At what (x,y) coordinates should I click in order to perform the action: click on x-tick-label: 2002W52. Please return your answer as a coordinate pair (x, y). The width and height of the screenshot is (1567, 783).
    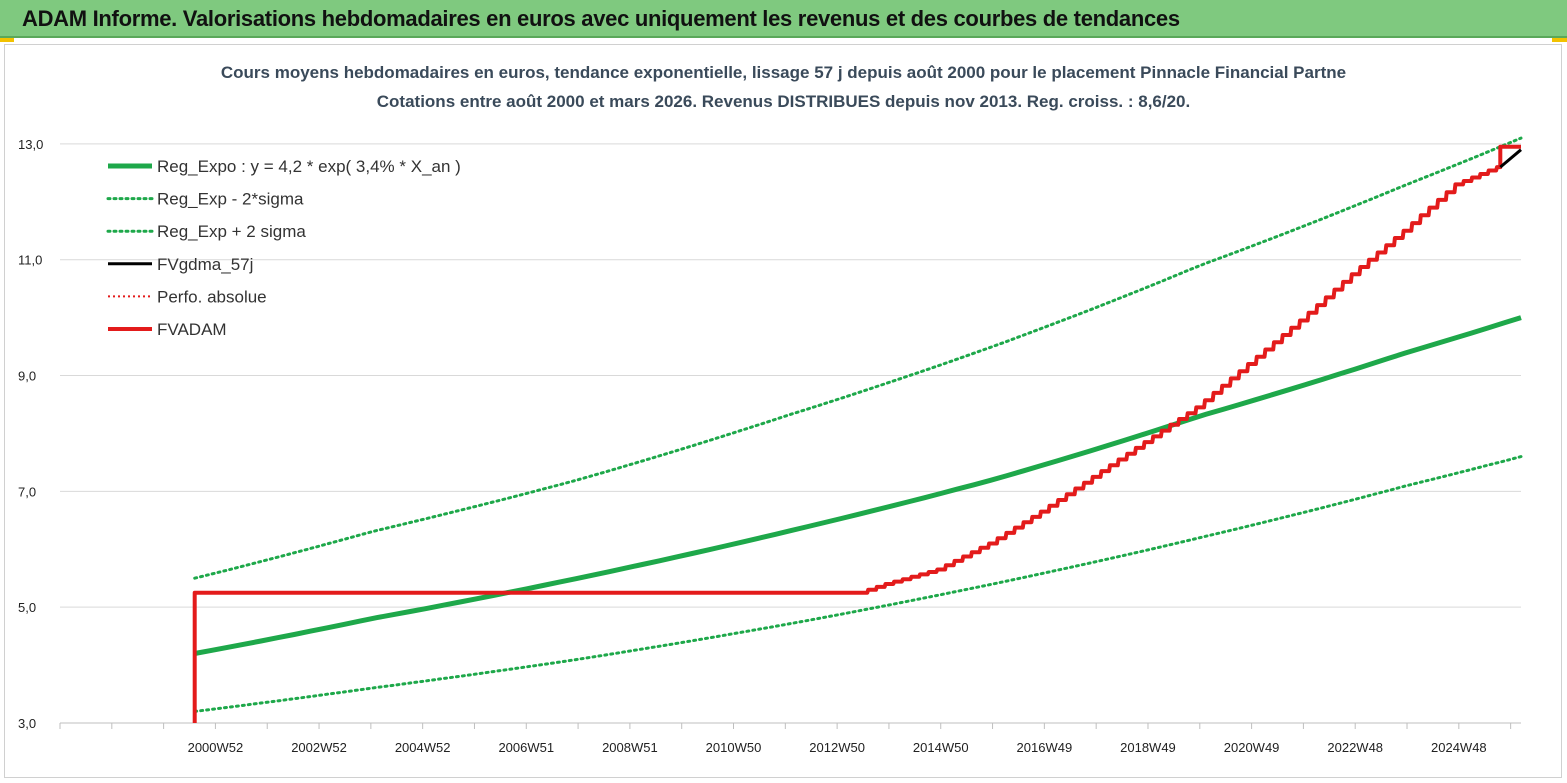
    Looking at the image, I should click on (319, 747).